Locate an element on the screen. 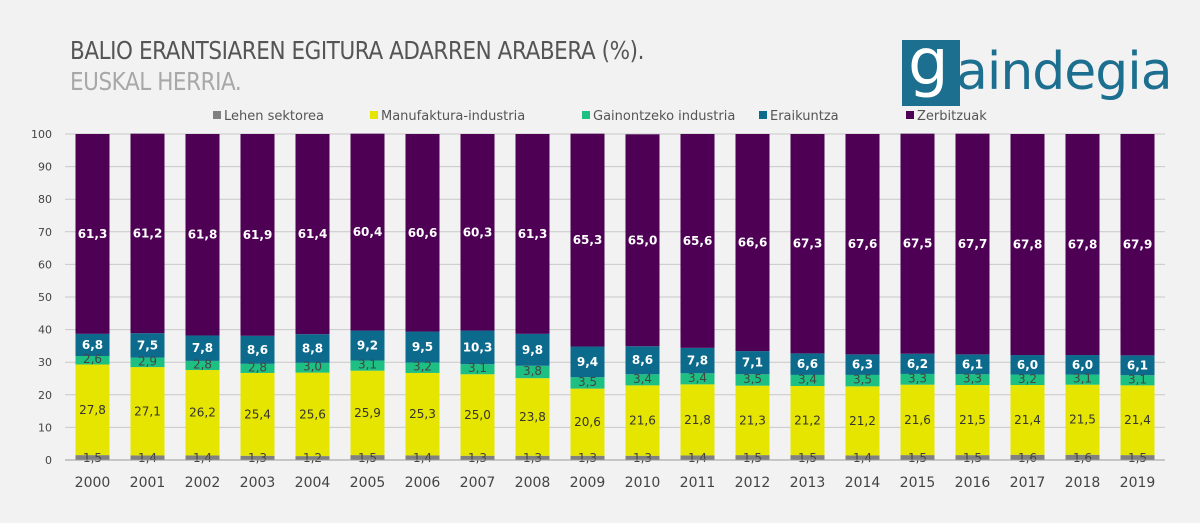 The height and width of the screenshot is (523, 1200). data-label: 6,8 is located at coordinates (92, 345).